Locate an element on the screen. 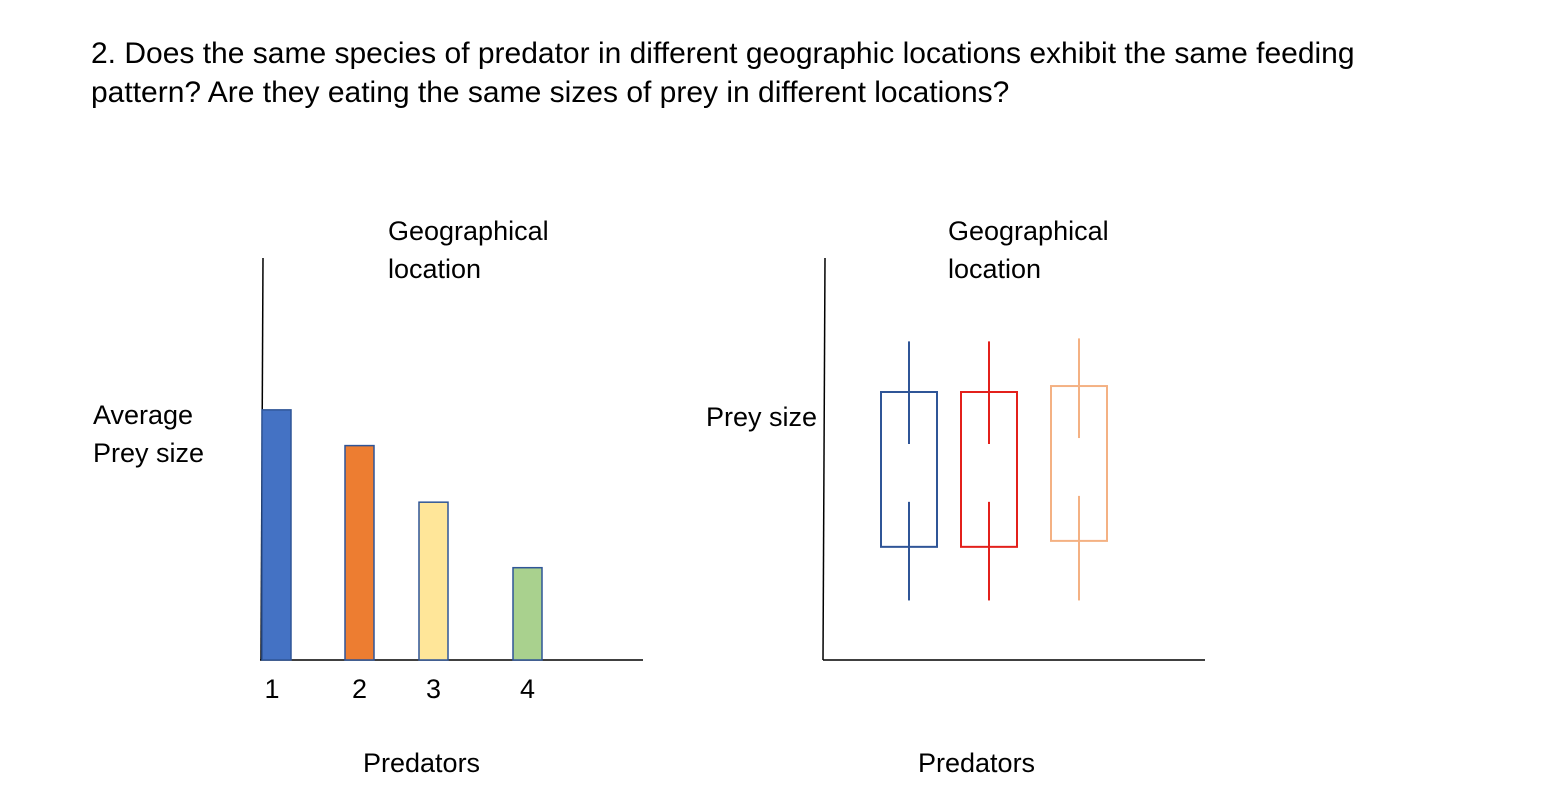 This screenshot has height=802, width=1542. box-chart is located at coordinates (1013, 459).